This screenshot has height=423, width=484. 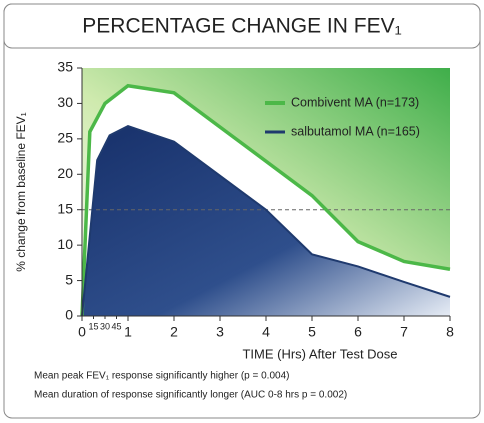 I want to click on x-tick-label: 15, so click(x=93, y=326).